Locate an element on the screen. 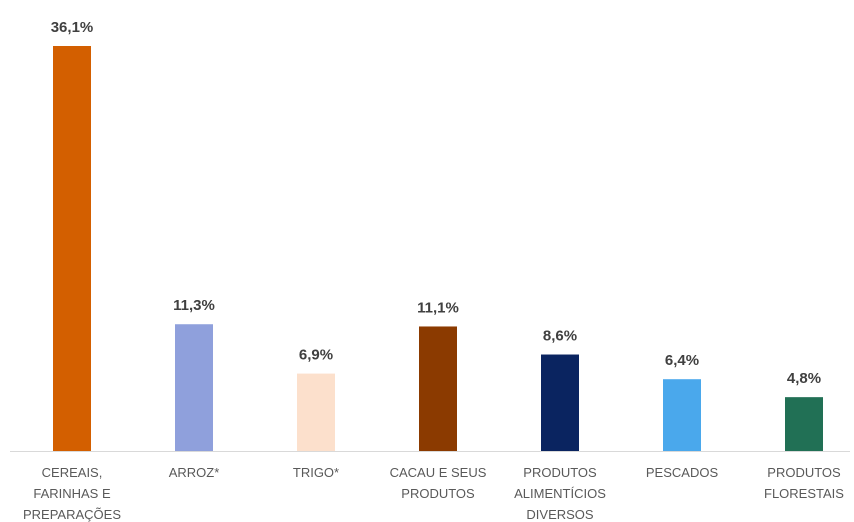 The width and height of the screenshot is (854, 522). x-tick-label: CACAU E SEUS PRODUTOS is located at coordinates (438, 483).